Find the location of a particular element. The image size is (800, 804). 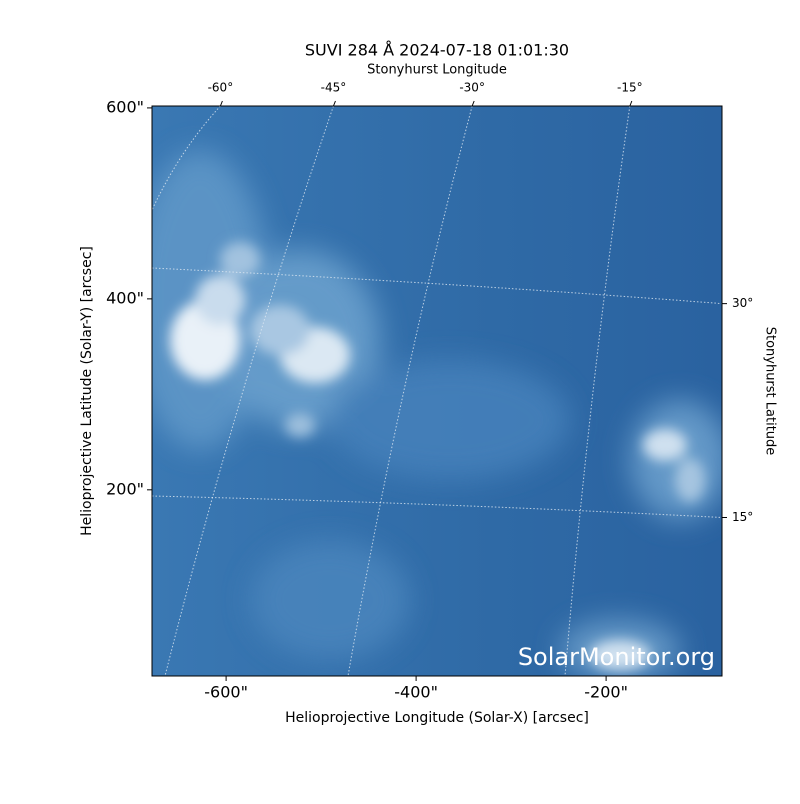

lat-grid-line is located at coordinates (437, 507).